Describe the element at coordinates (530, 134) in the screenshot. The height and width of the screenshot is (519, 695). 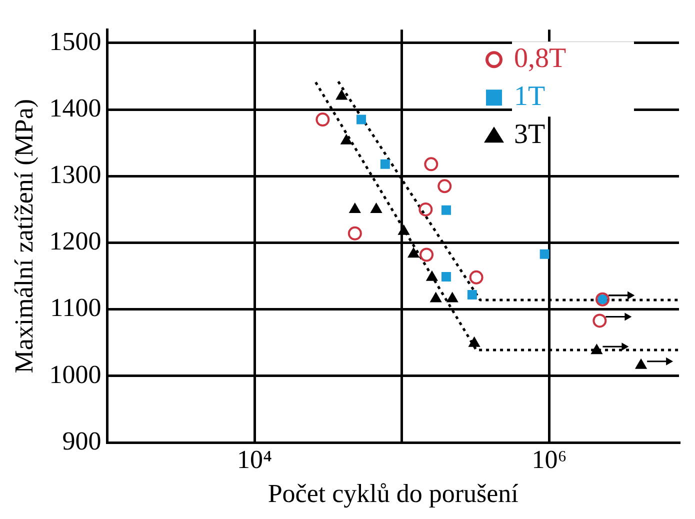
I see `legend-label: 3T` at that location.